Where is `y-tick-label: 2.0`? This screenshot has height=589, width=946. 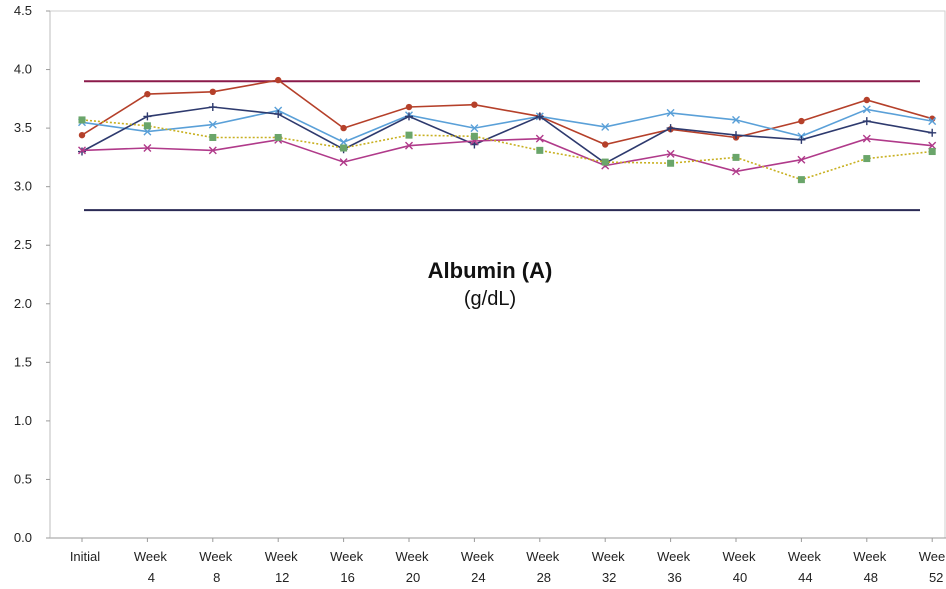
y-tick-label: 2.0 is located at coordinates (23, 303).